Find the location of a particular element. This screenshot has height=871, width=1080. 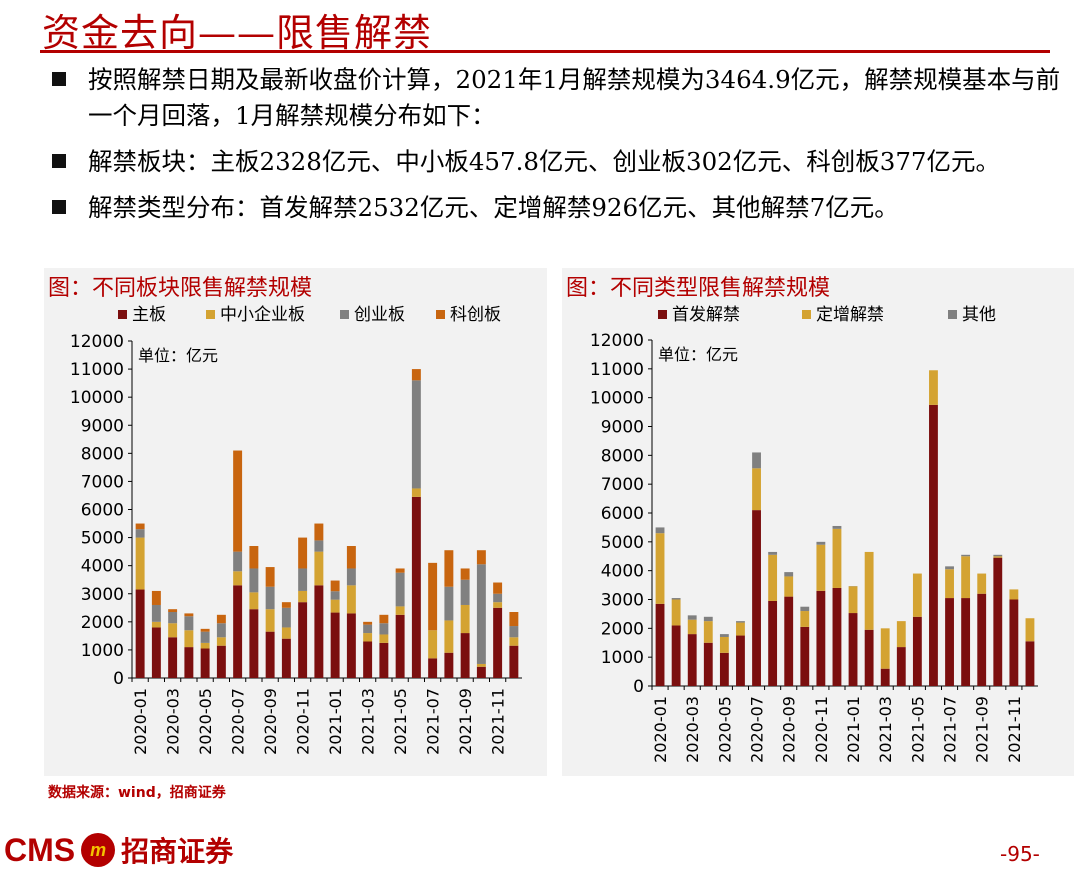

y-tick-label: 11000 is located at coordinates (617, 370).